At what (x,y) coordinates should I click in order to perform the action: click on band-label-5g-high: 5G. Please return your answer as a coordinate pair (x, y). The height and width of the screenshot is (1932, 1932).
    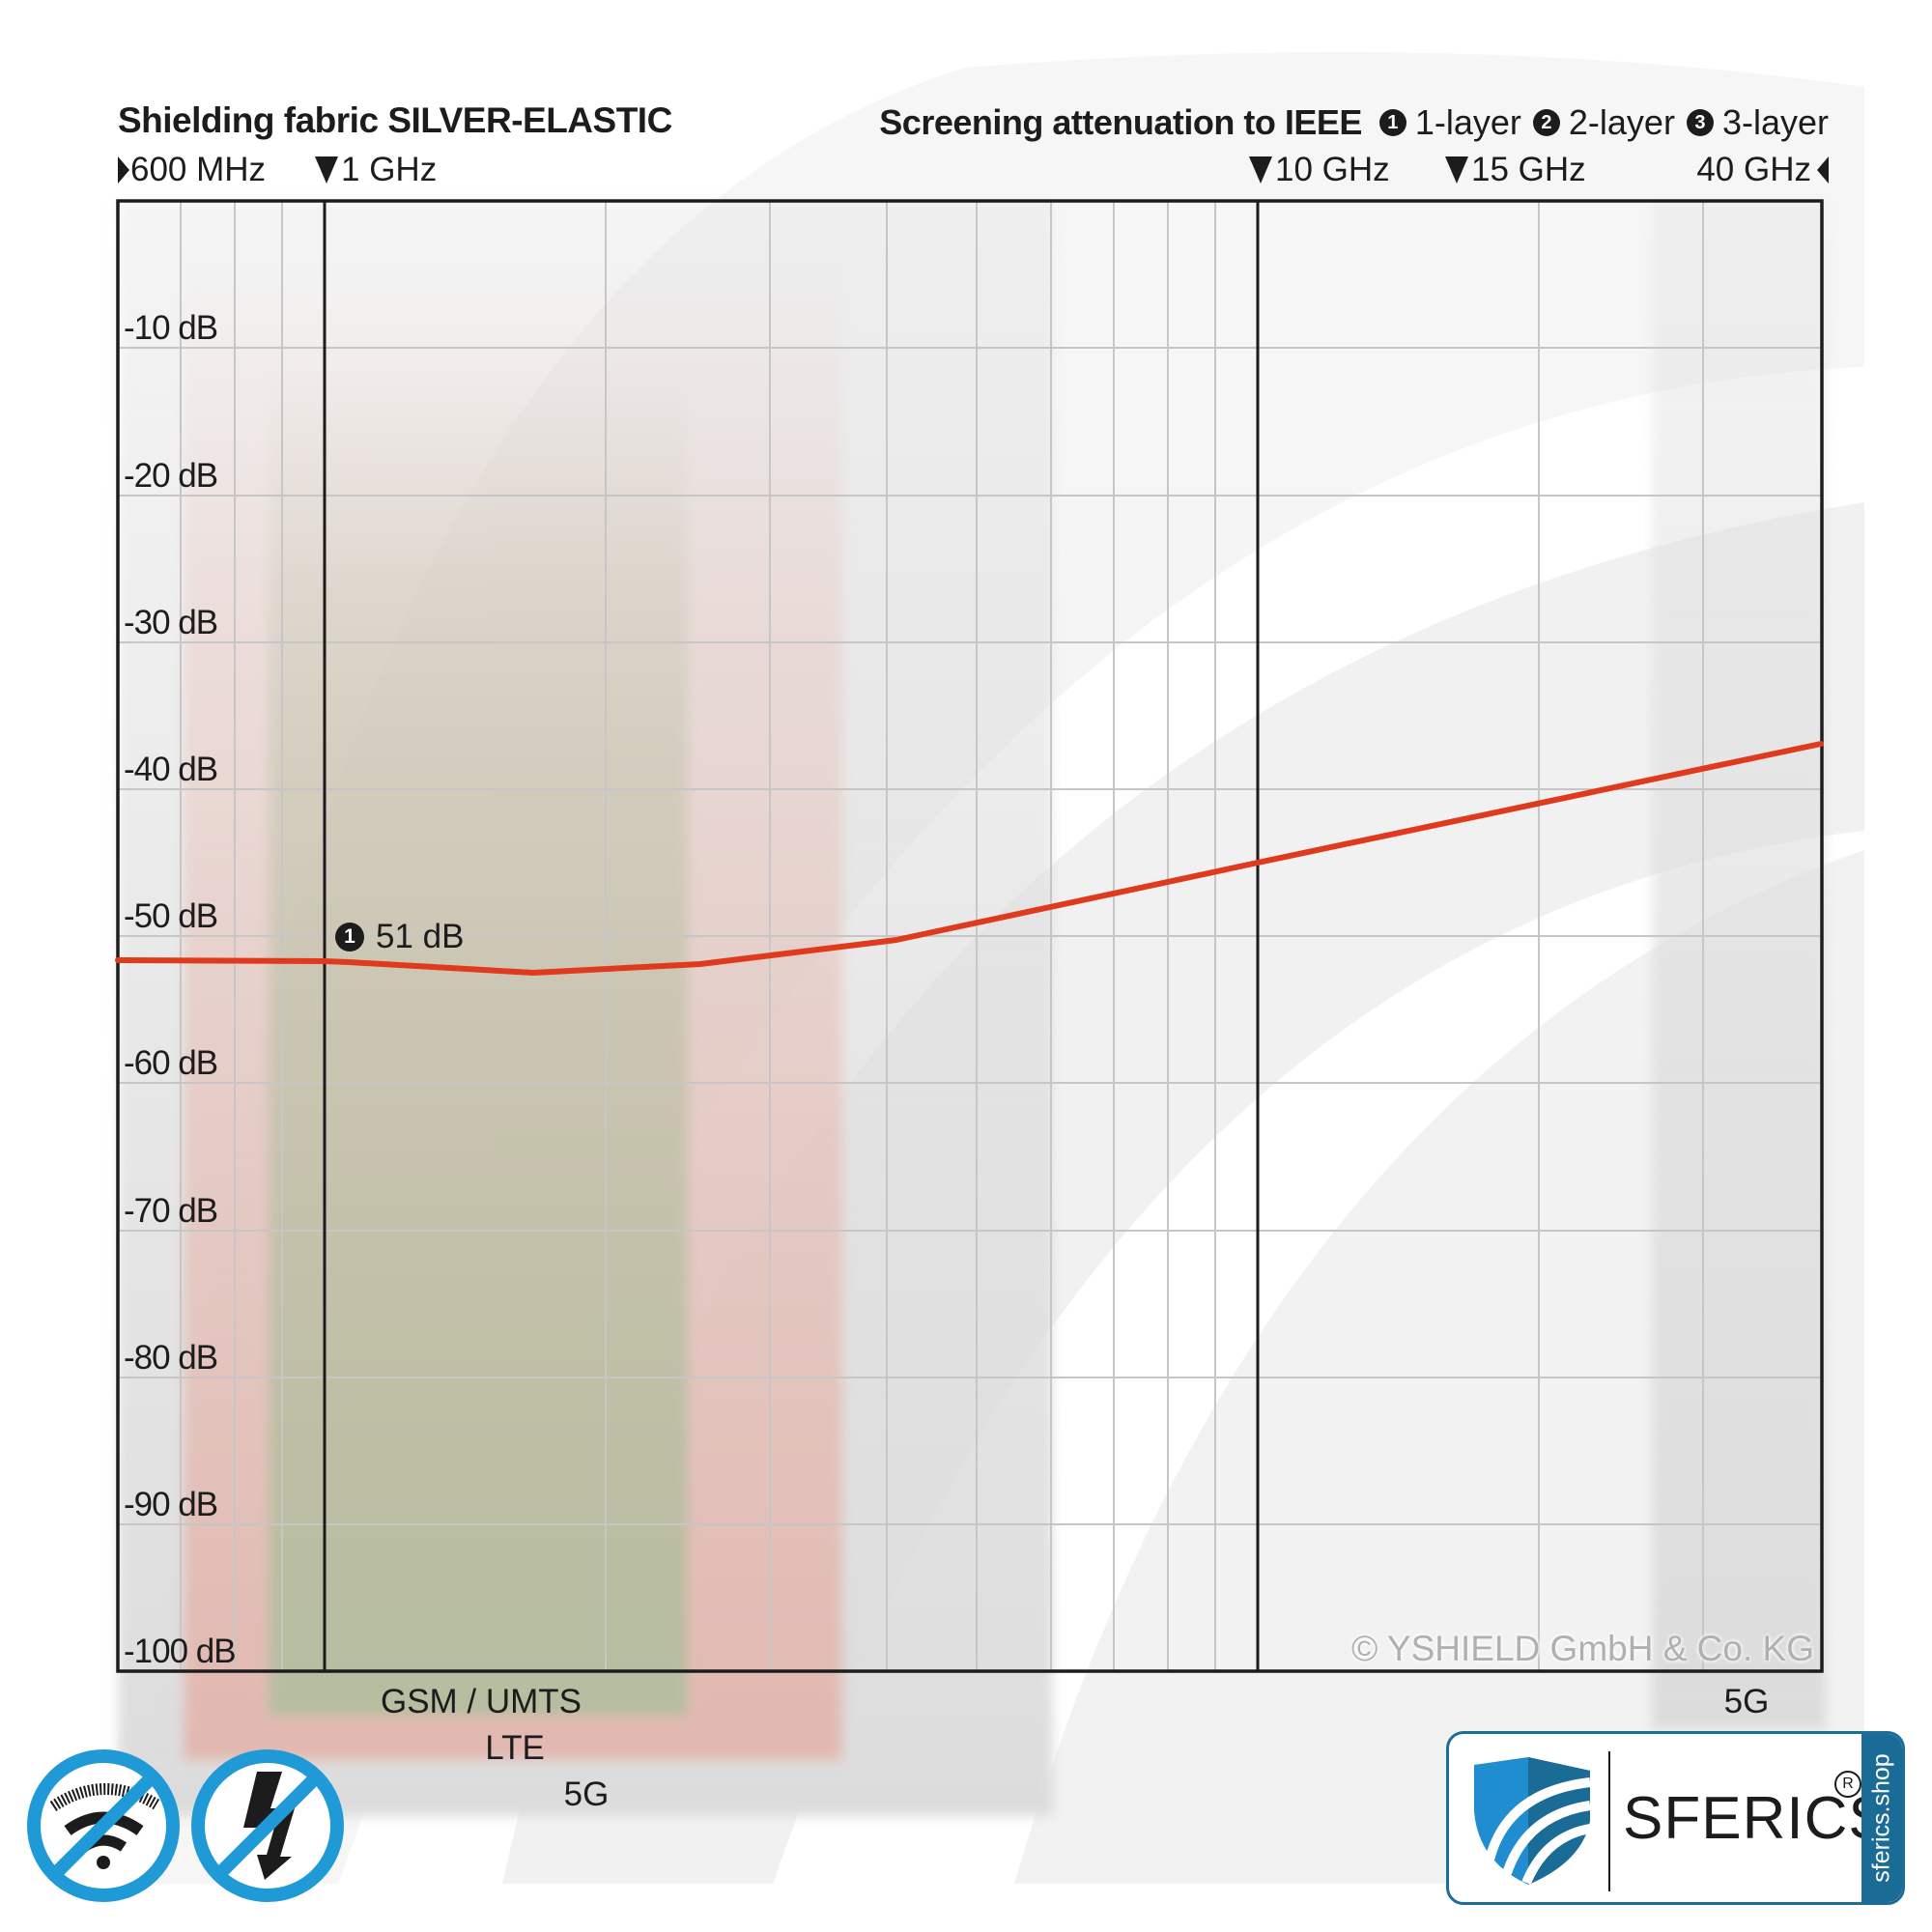
    Looking at the image, I should click on (1746, 1701).